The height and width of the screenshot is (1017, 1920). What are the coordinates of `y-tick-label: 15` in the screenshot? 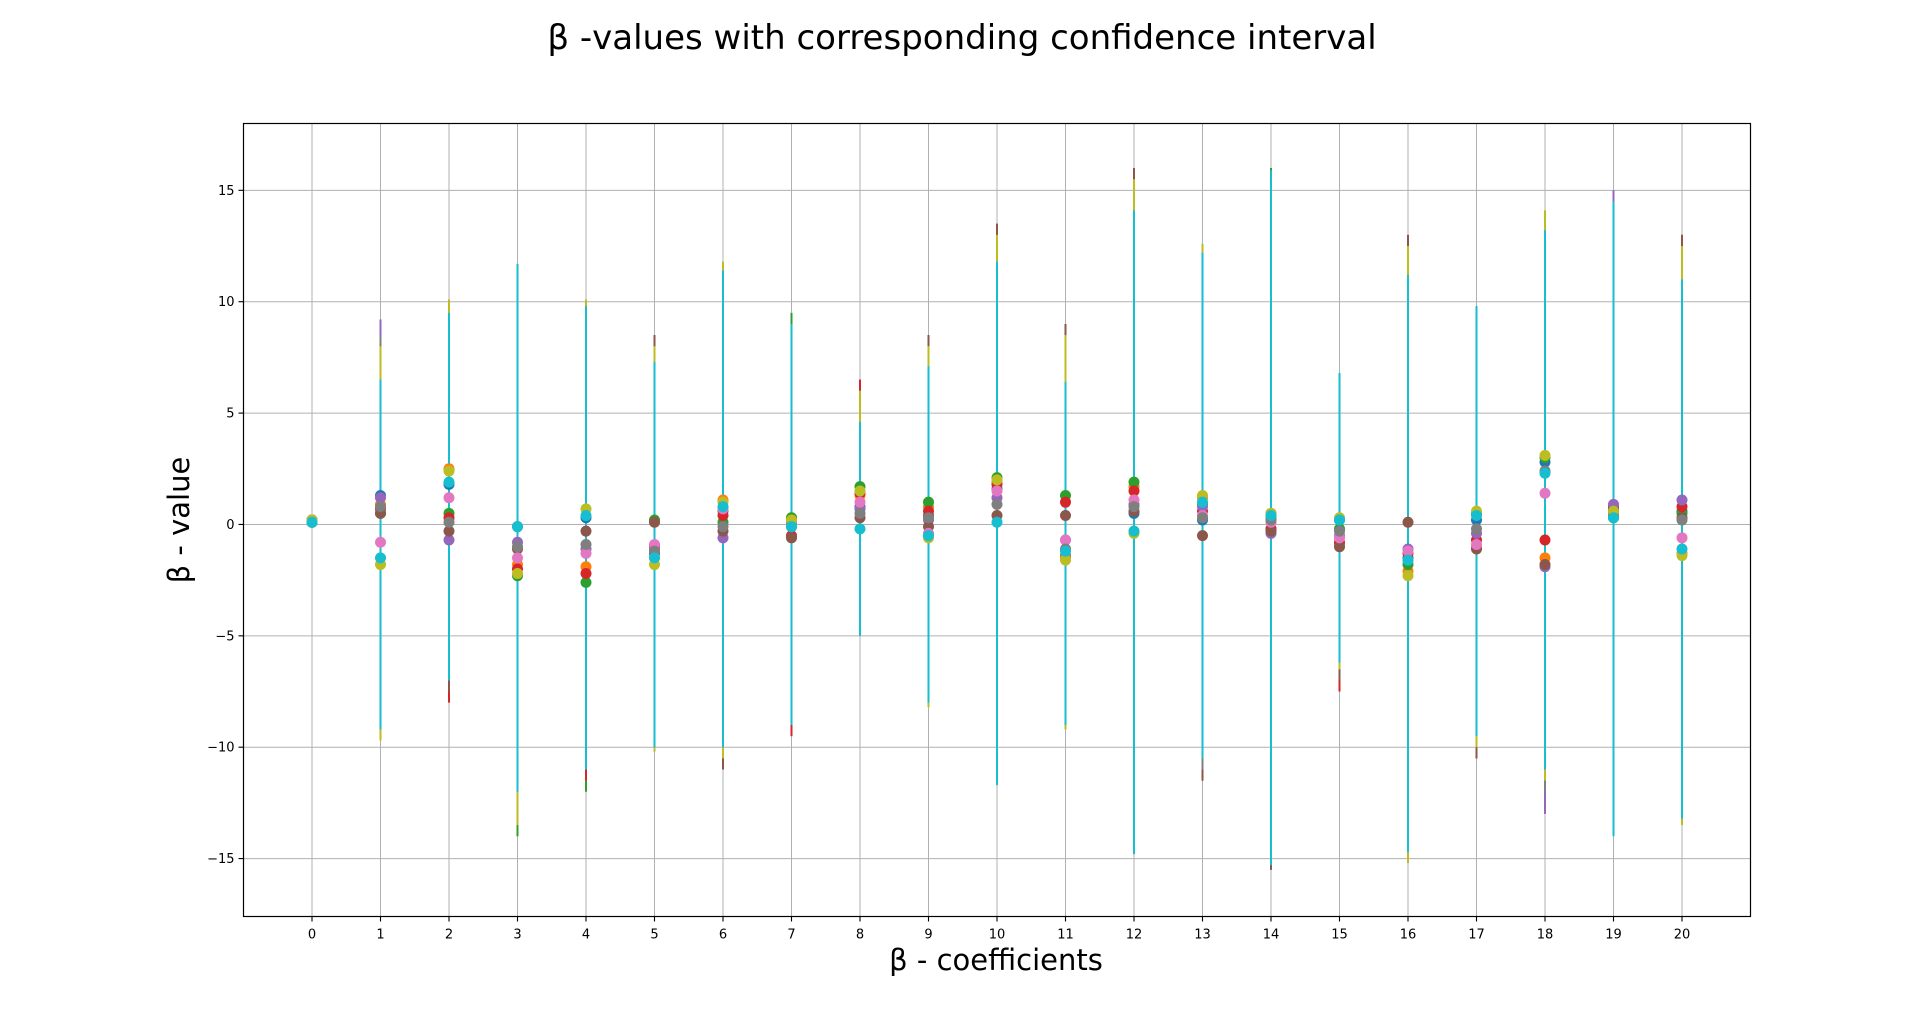 It's located at (226, 191).